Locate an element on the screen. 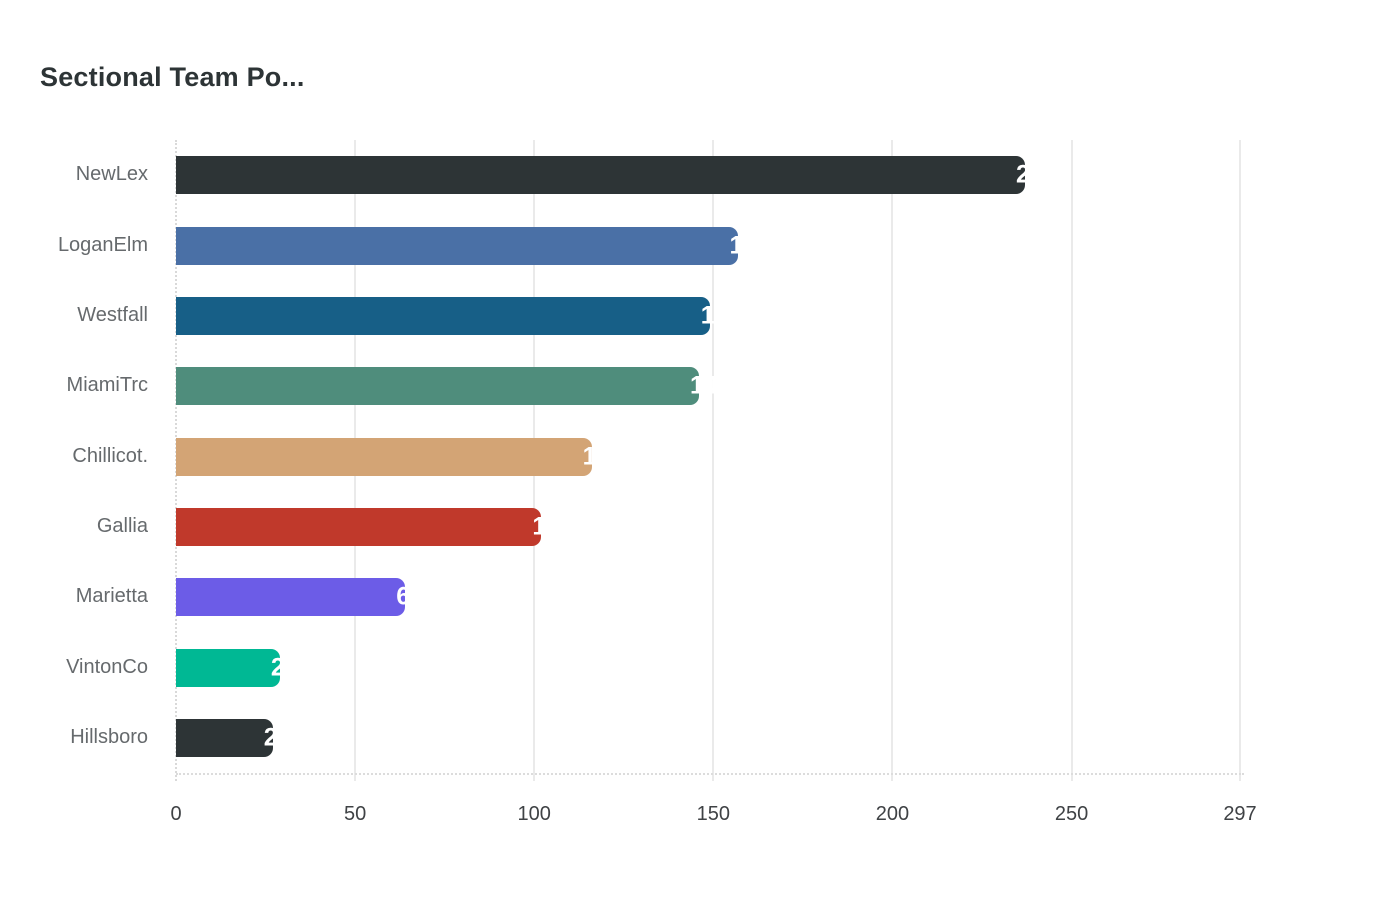 The image size is (1400, 900). category-label-miamitrc: MiamiTrc is located at coordinates (107, 385).